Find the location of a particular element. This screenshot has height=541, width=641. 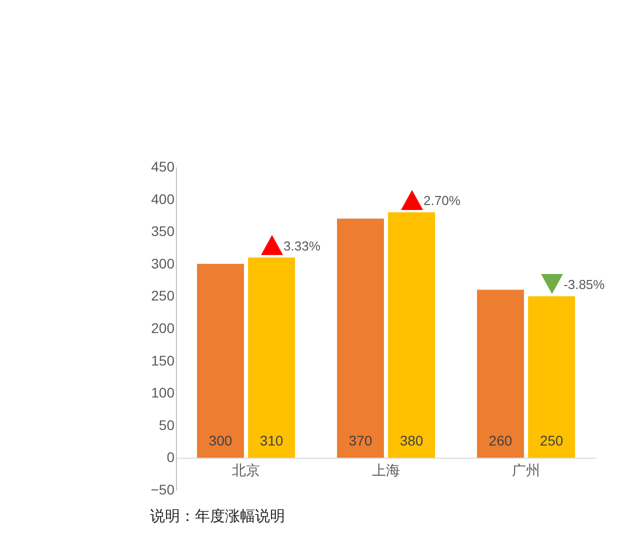

data-label: 300 is located at coordinates (220, 440).